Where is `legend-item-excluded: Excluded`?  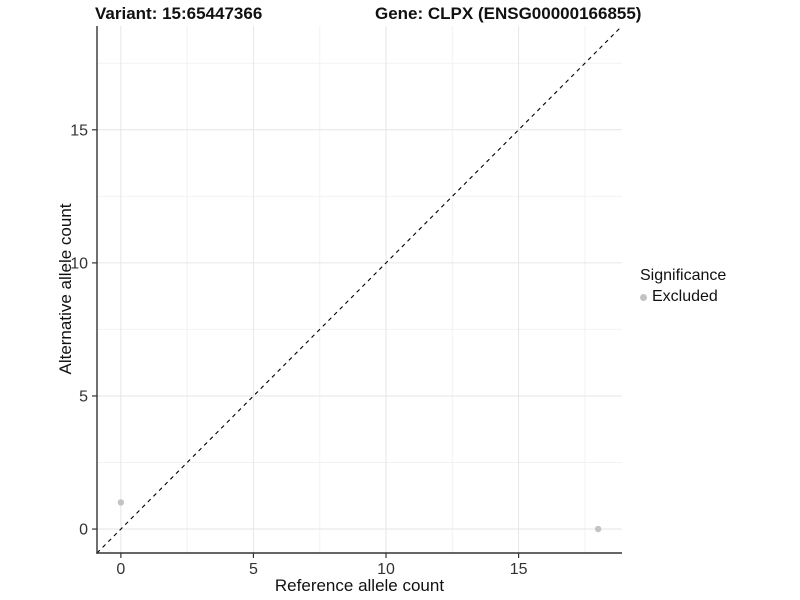 legend-item-excluded: Excluded is located at coordinates (683, 297).